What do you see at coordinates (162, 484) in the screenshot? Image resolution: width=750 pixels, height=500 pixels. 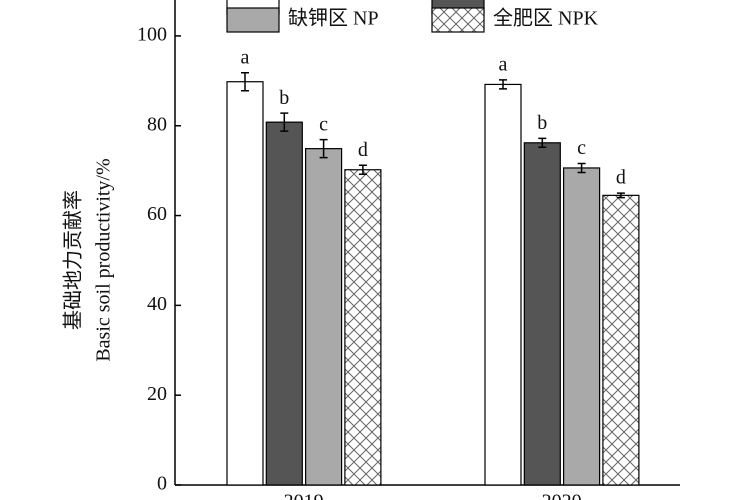 I see `y-tick-label: 0` at bounding box center [162, 484].